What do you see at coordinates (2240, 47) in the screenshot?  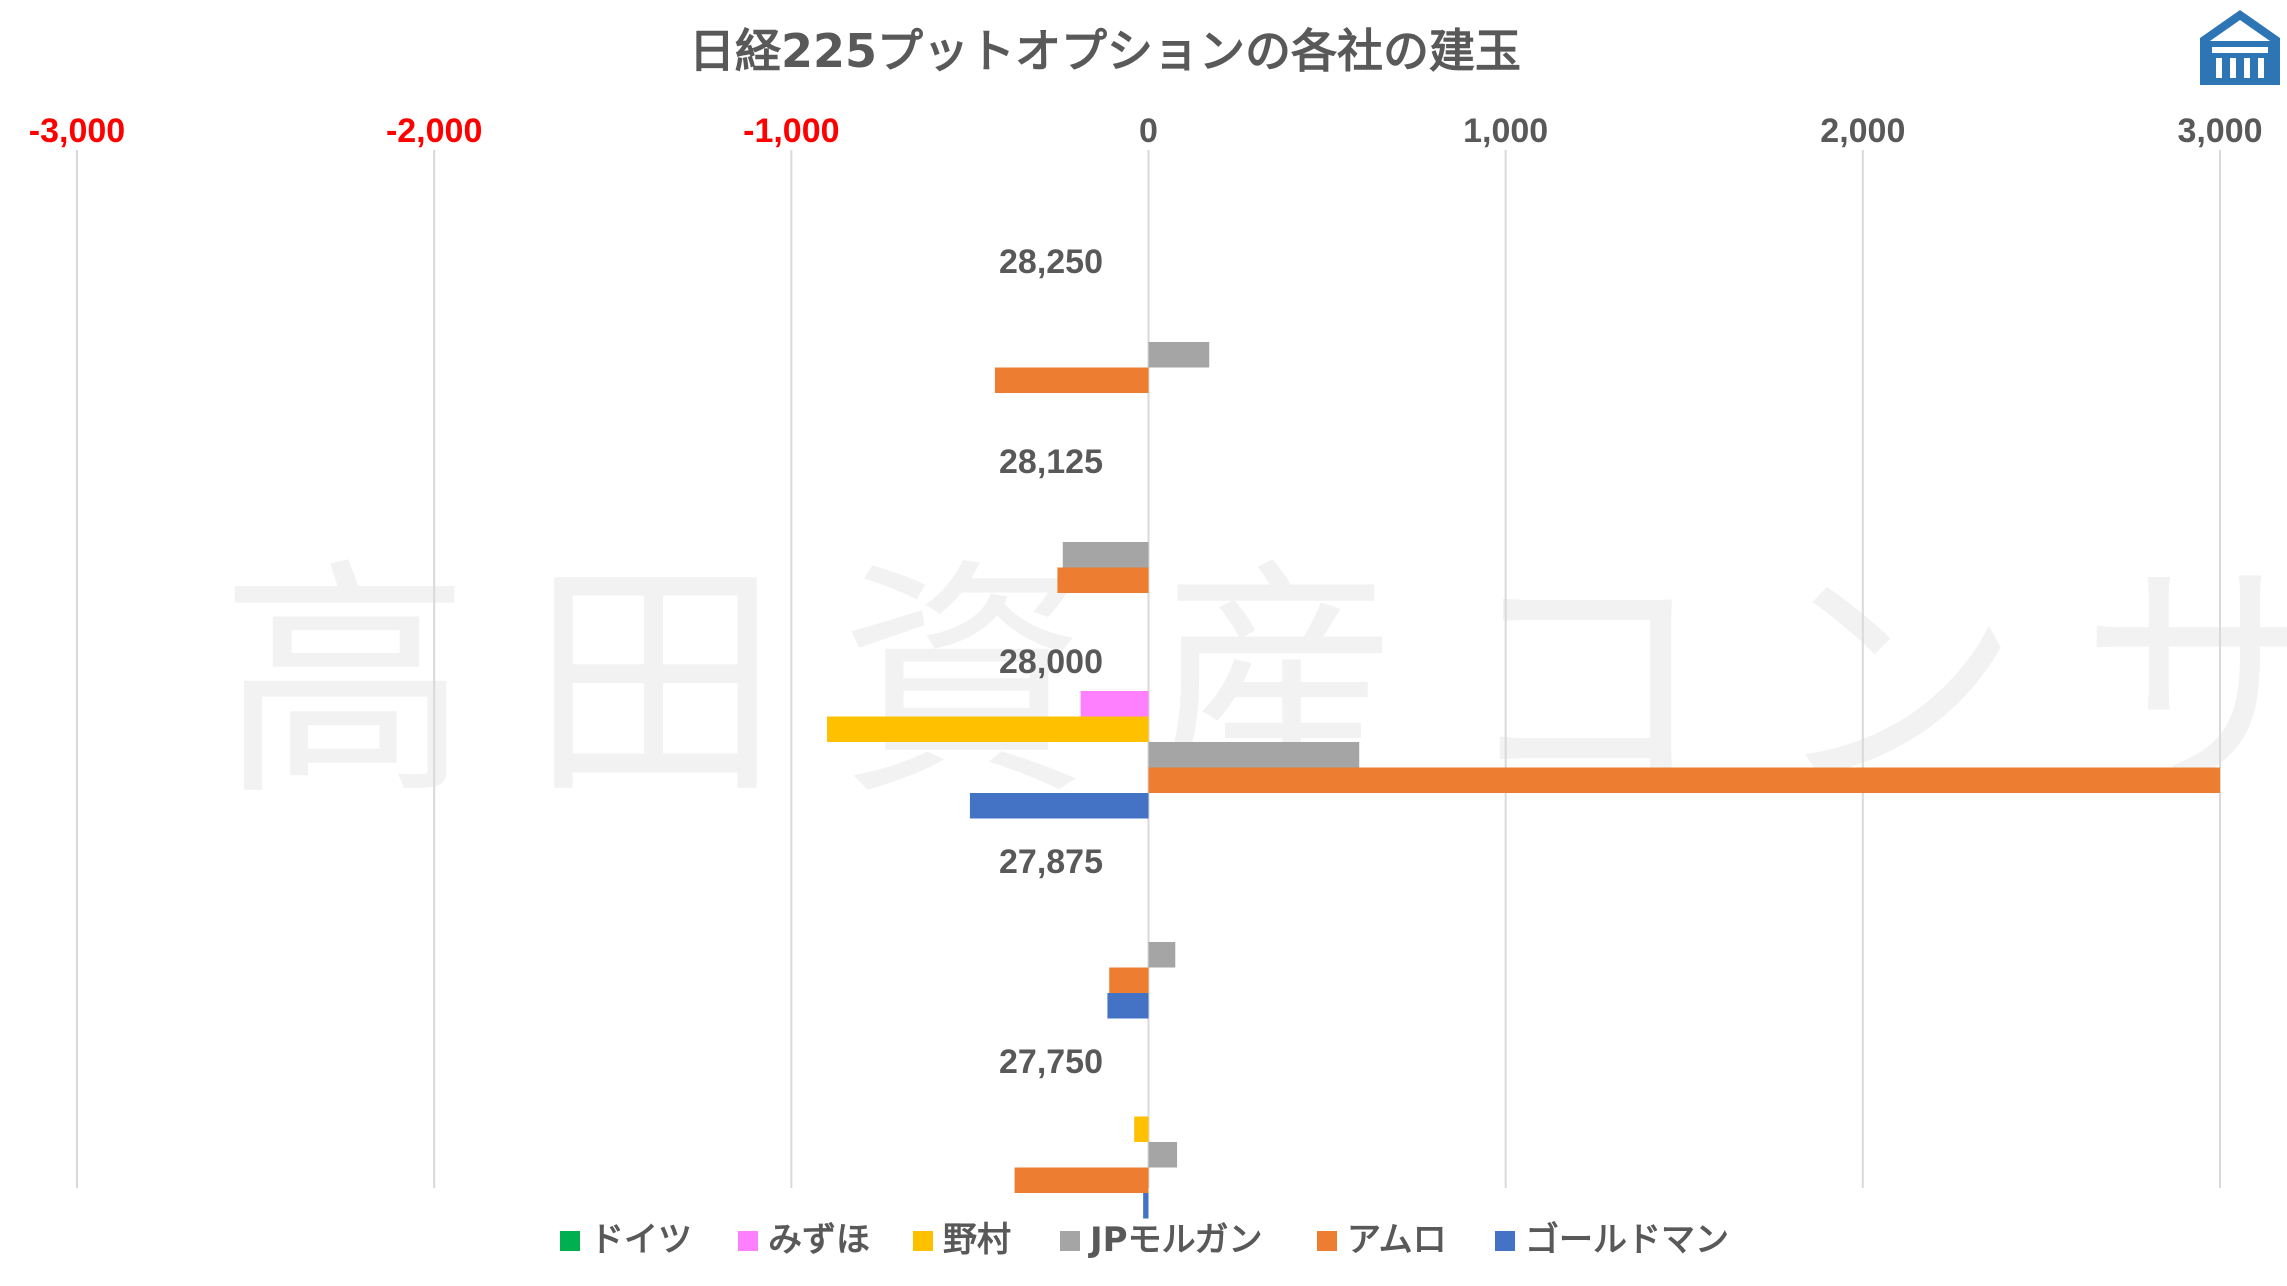 I see `logo-icon` at bounding box center [2240, 47].